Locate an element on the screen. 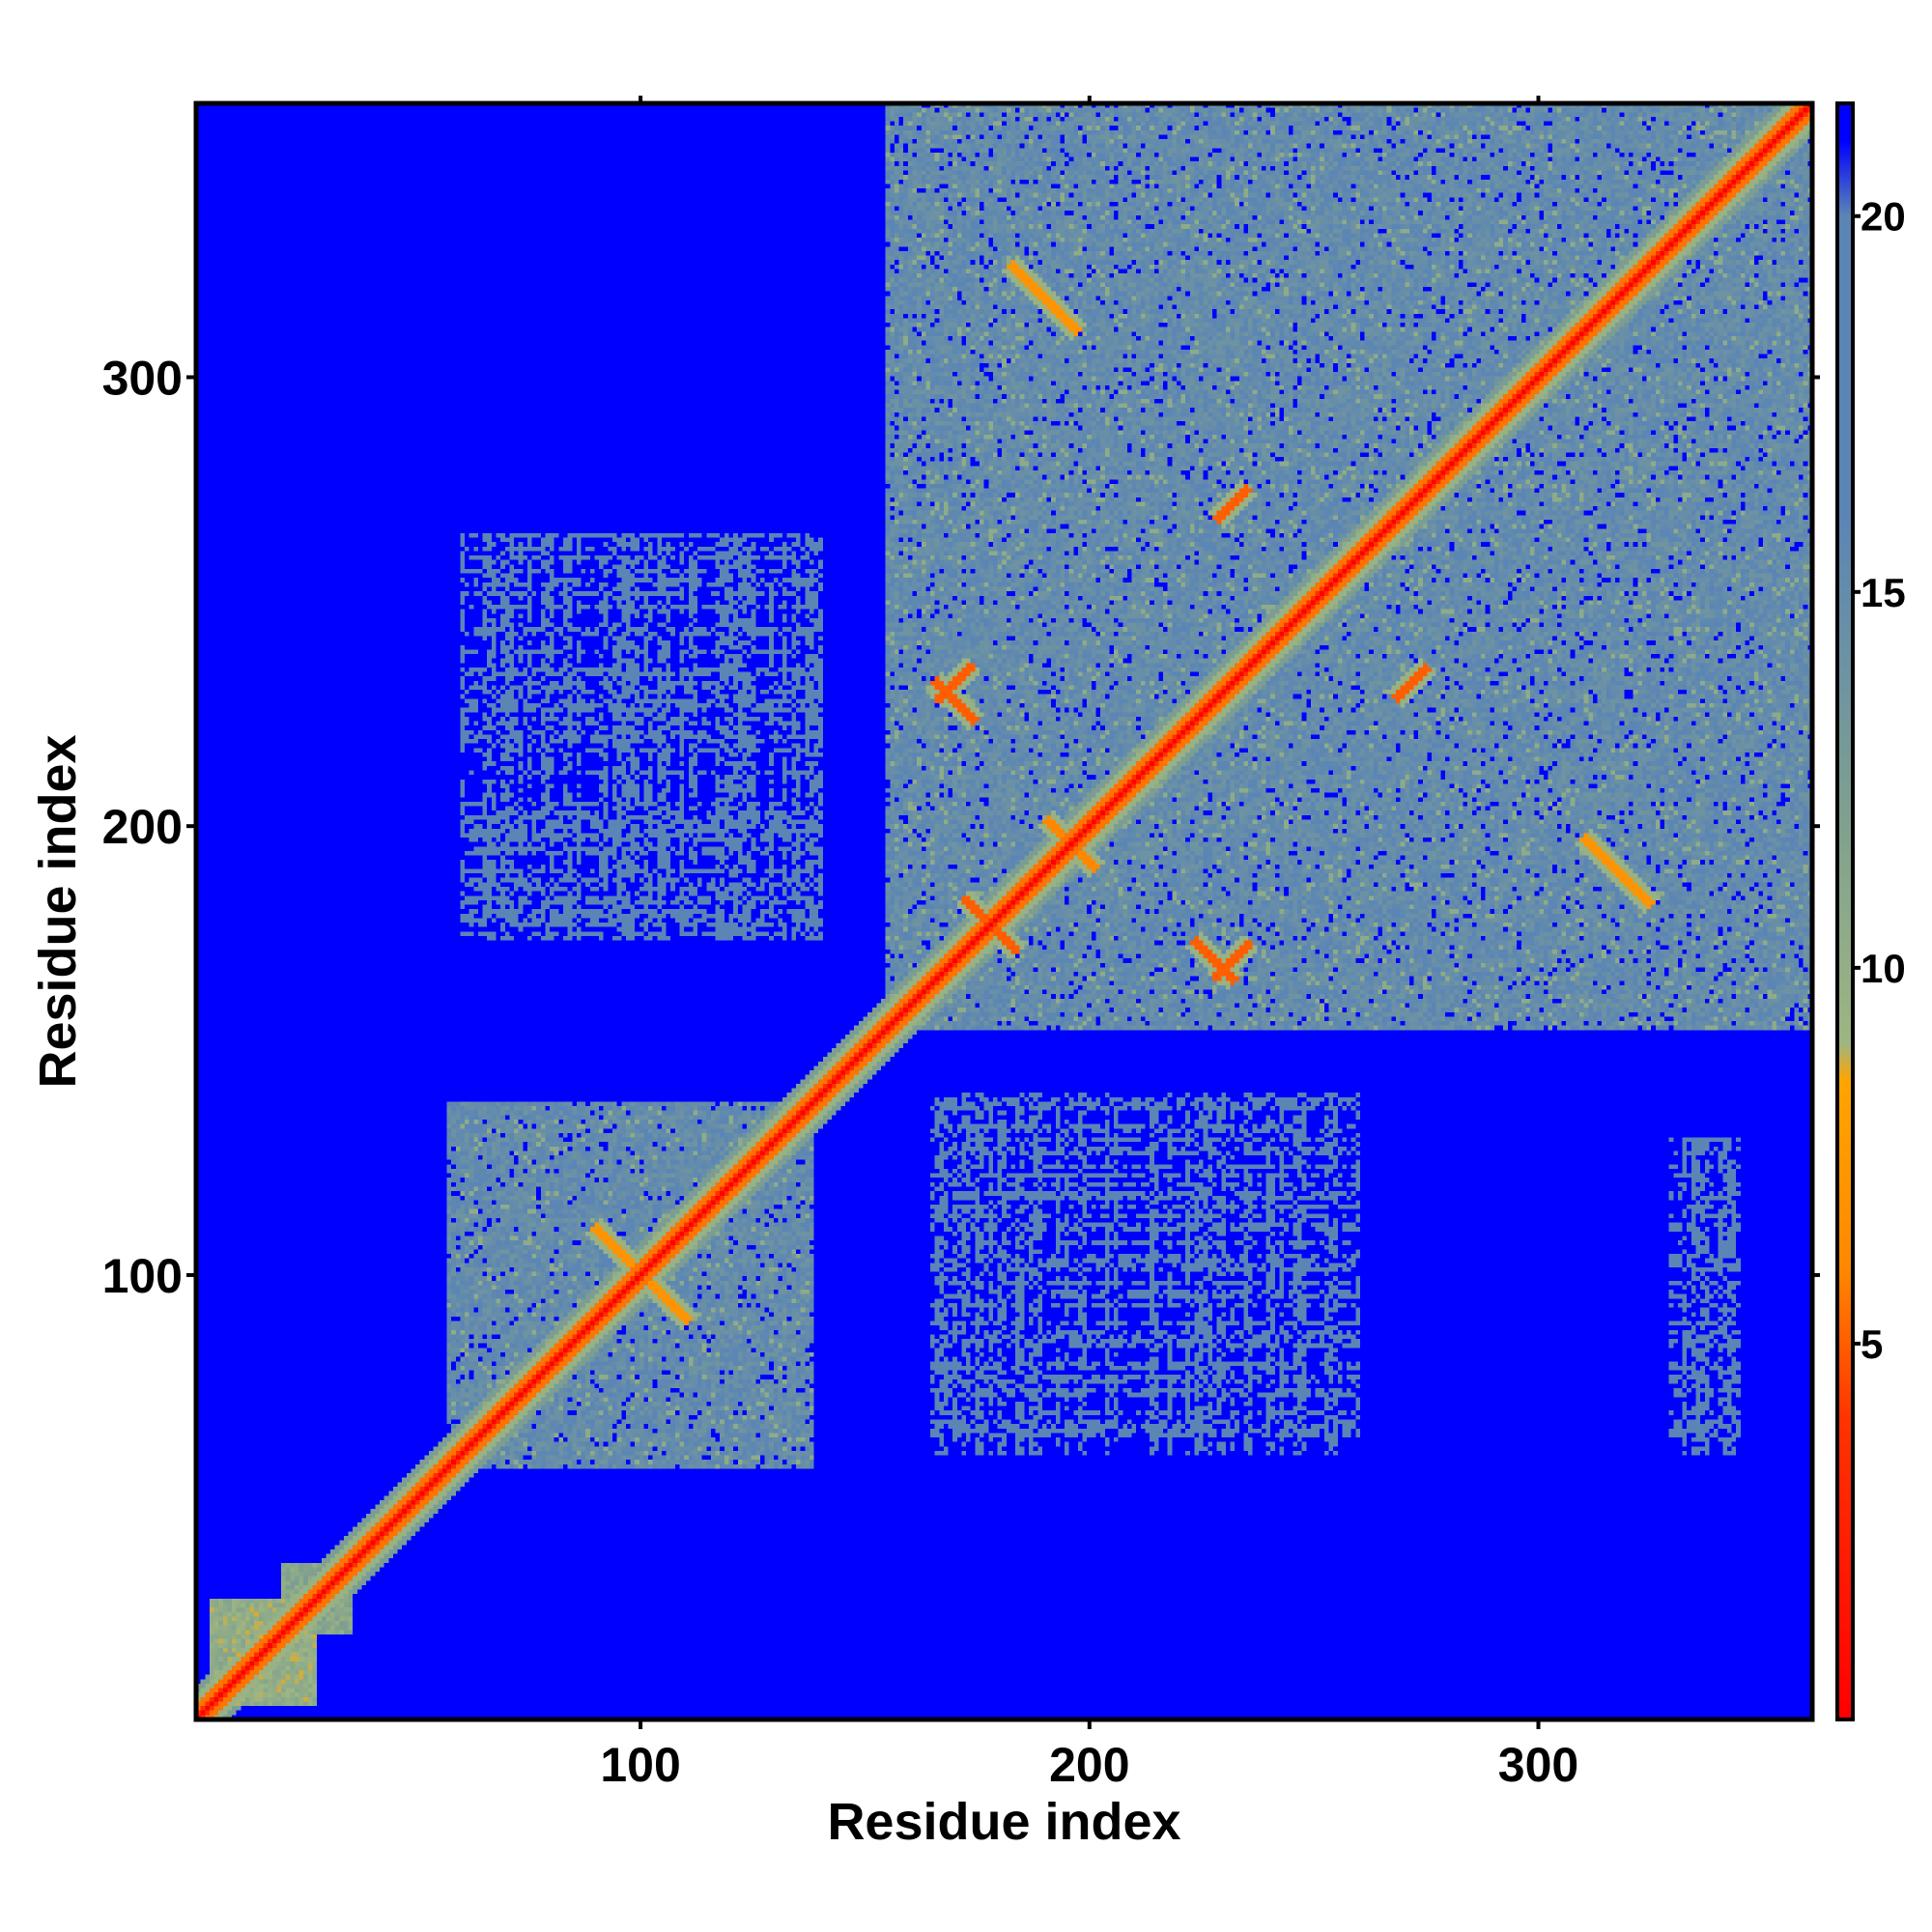 Image resolution: width=1932 pixels, height=1932 pixels. x-tick-label: 300 is located at coordinates (1538, 1765).